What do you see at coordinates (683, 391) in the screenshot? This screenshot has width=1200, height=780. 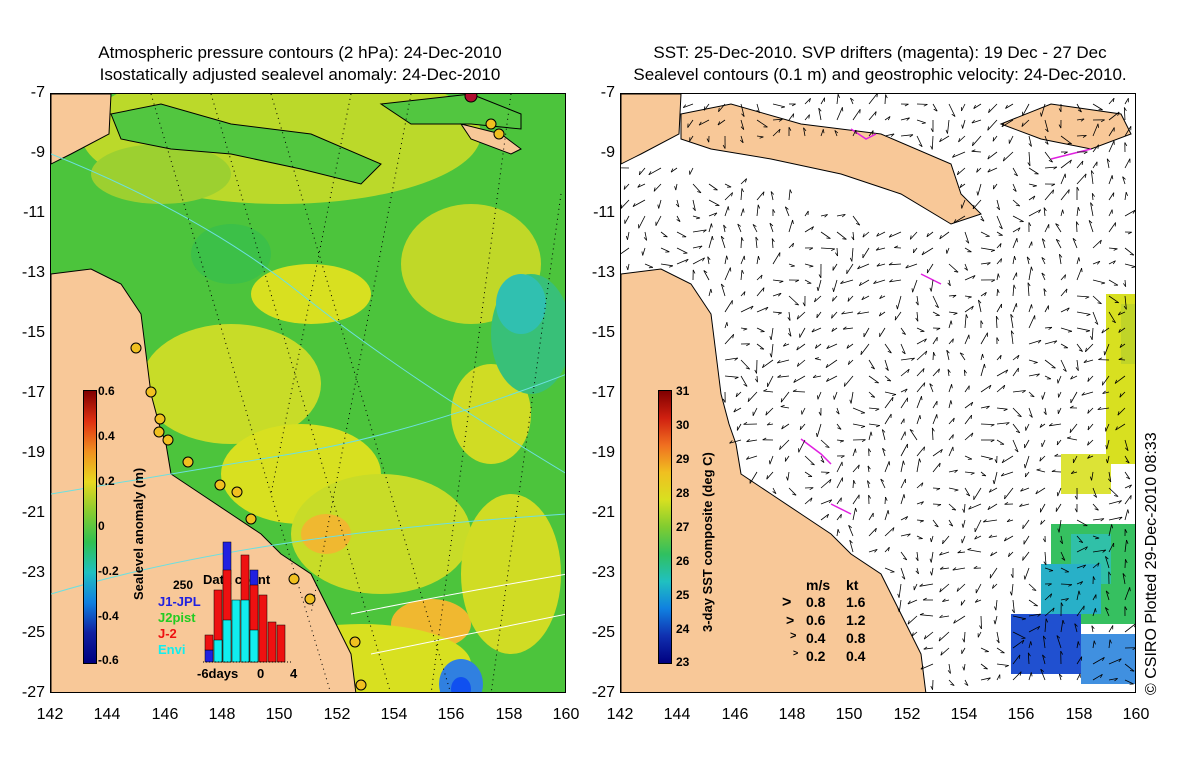 I see `sst-colorbar-tick: 31` at bounding box center [683, 391].